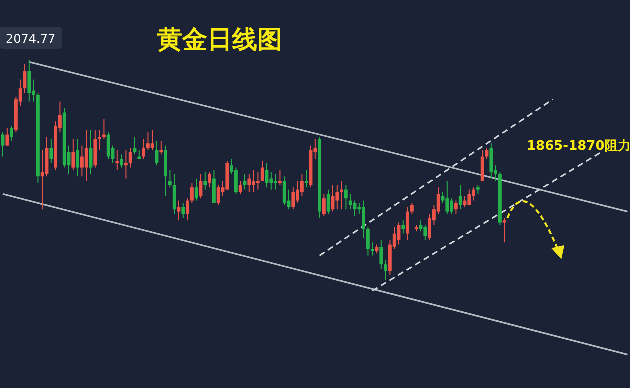  I want to click on annotation: 1865-1870阻力, so click(578, 146).